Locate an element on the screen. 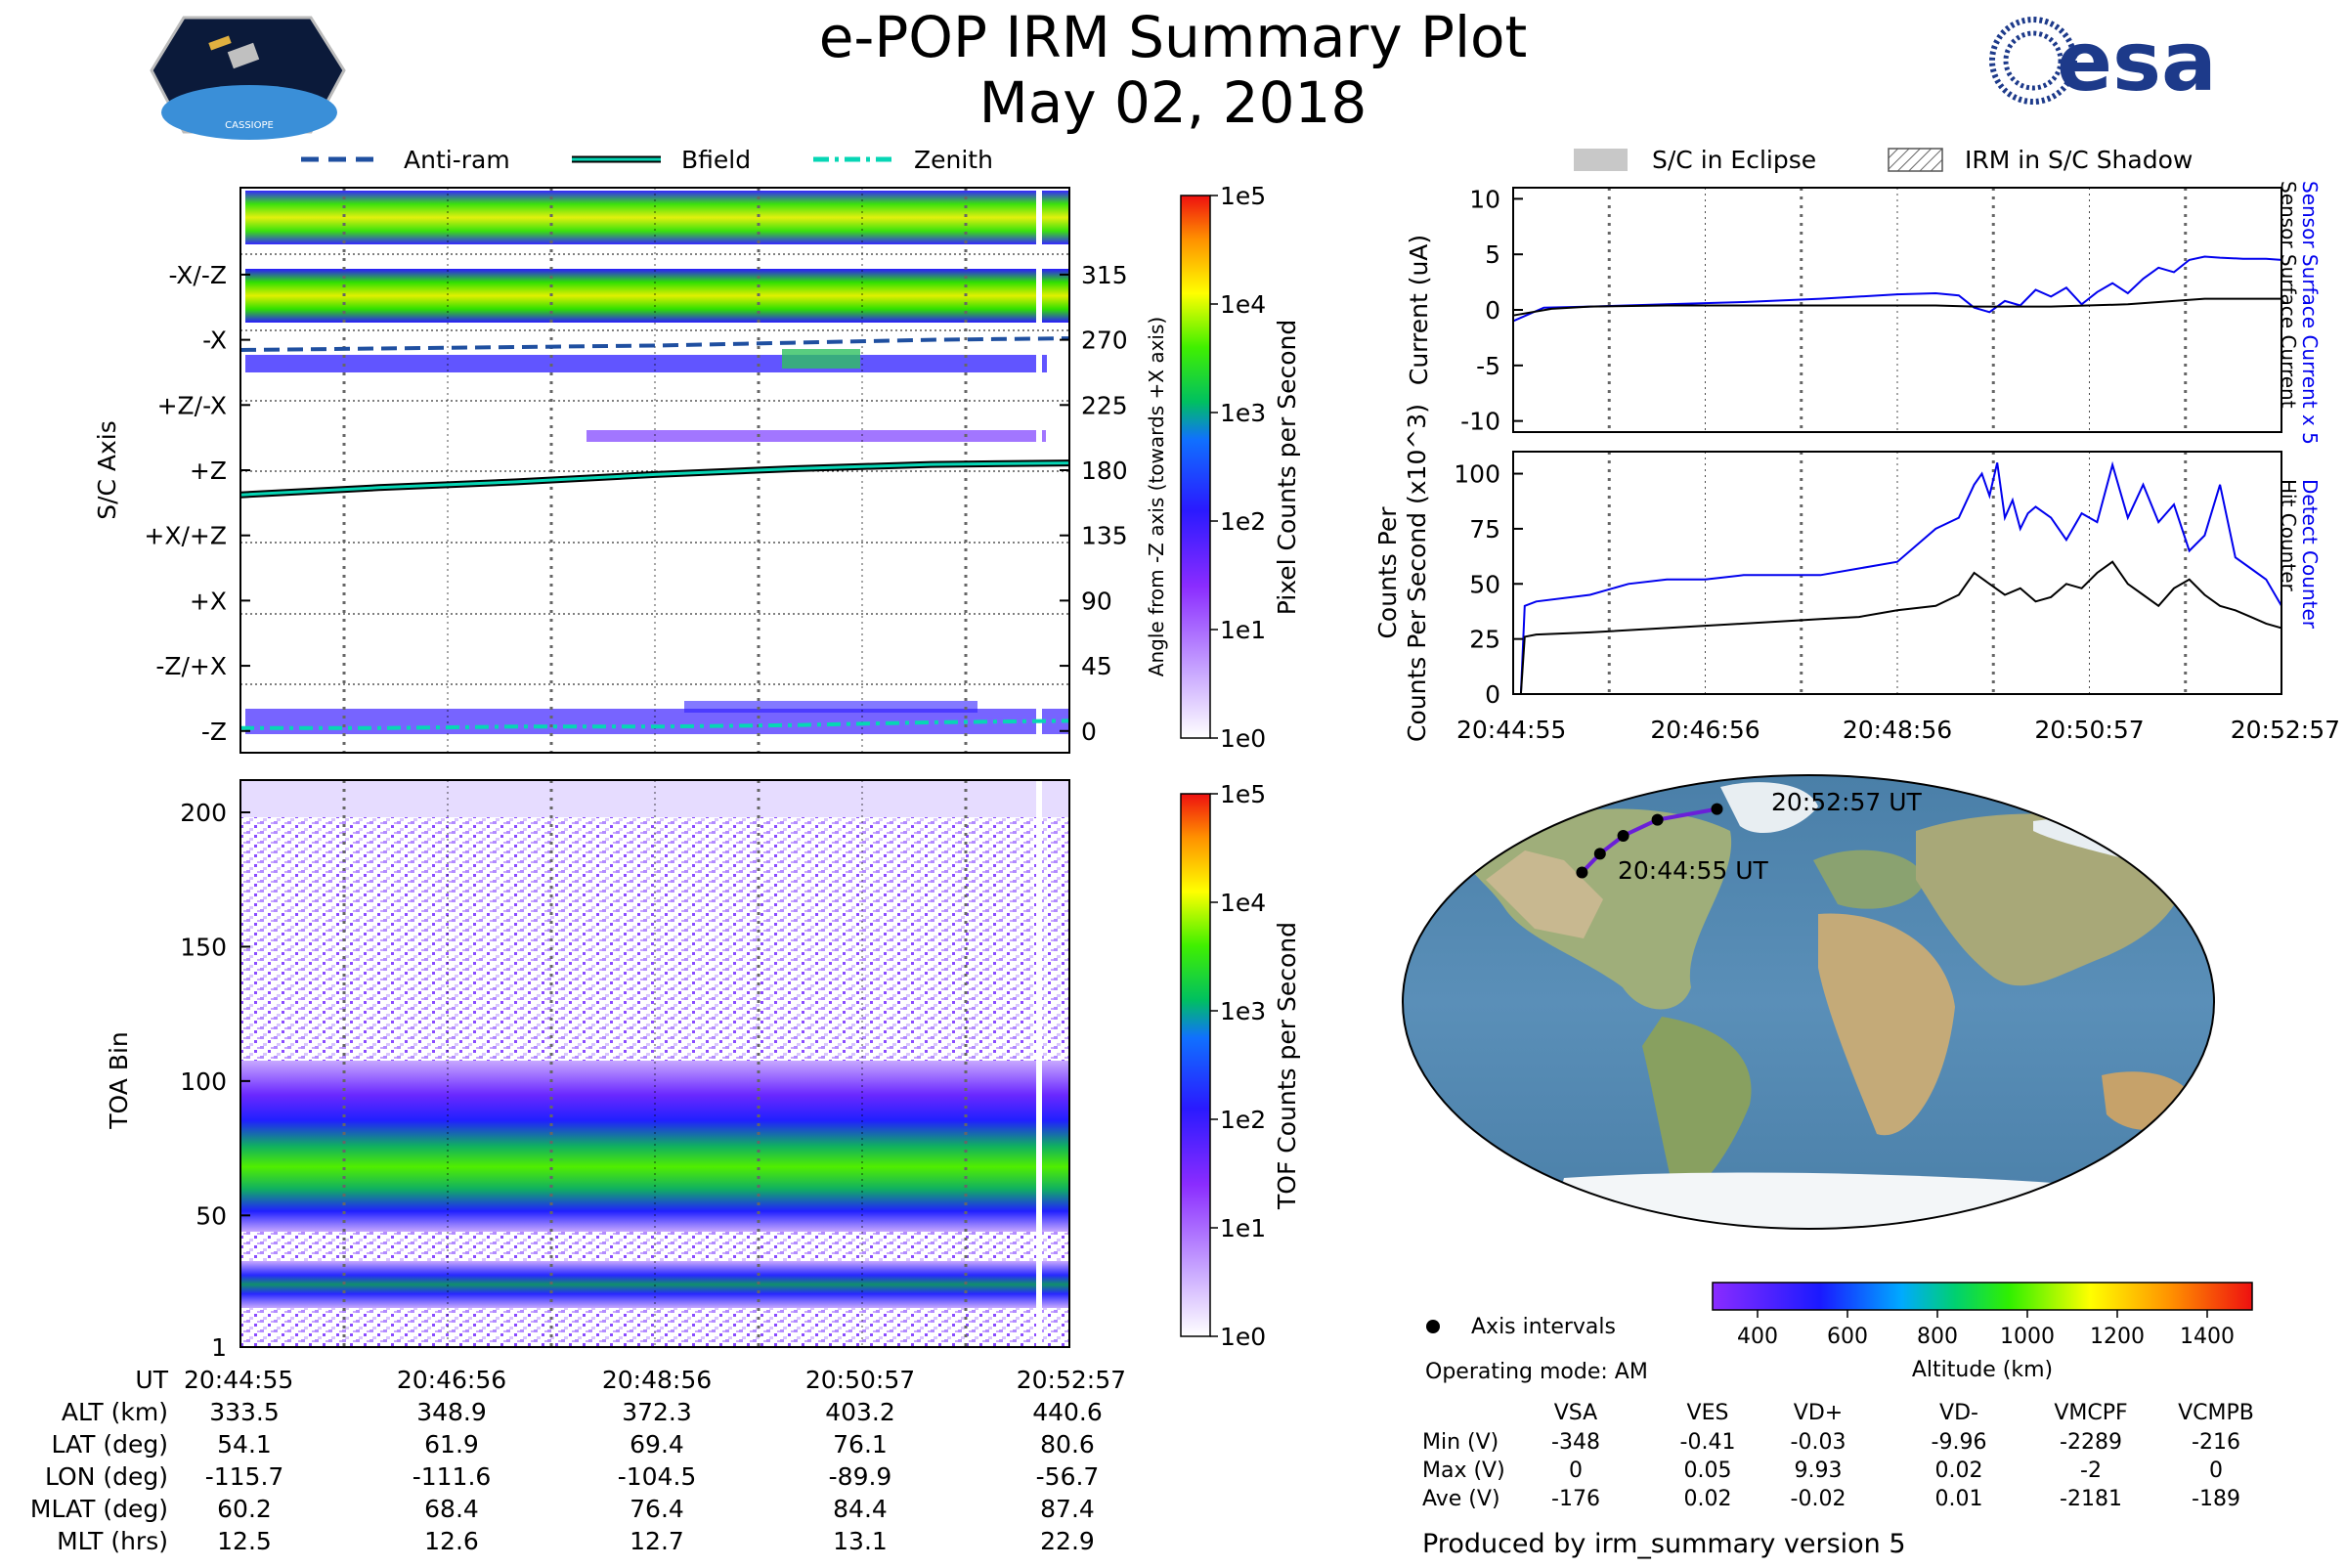 This screenshot has height=1568, width=2346. axis-interval-dot is located at coordinates (1433, 1327).